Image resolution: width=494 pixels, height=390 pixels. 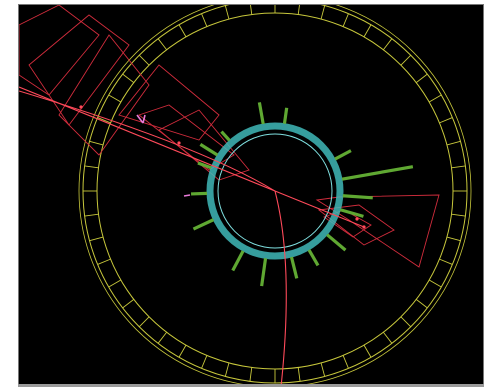 What do you see at coordinates (163, 155) in the screenshot?
I see `markers` at bounding box center [163, 155].